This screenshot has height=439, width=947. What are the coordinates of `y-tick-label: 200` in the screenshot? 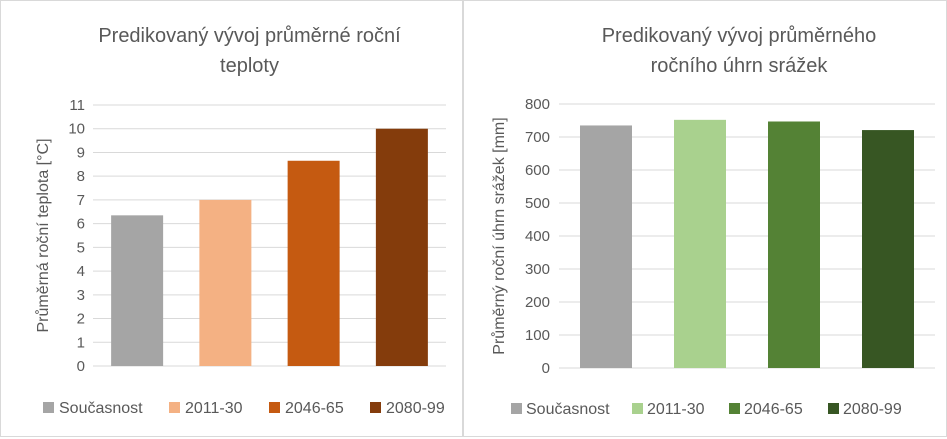 It's located at (537, 302).